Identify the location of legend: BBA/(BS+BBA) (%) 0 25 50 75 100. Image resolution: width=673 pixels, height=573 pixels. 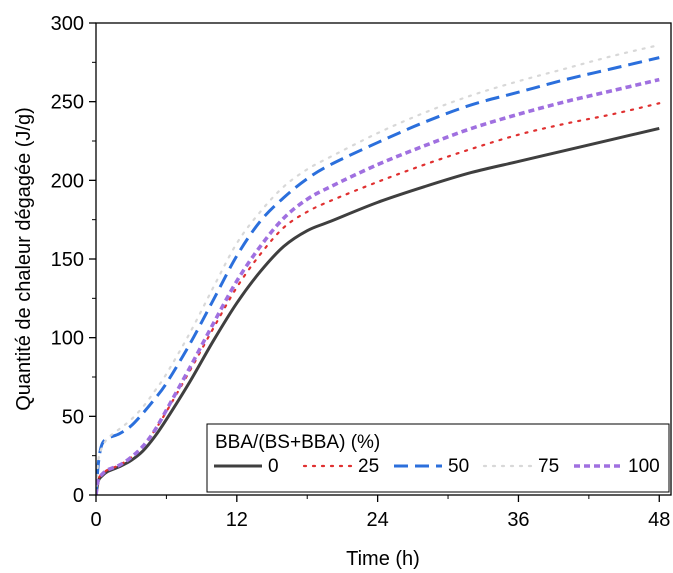
(438, 458).